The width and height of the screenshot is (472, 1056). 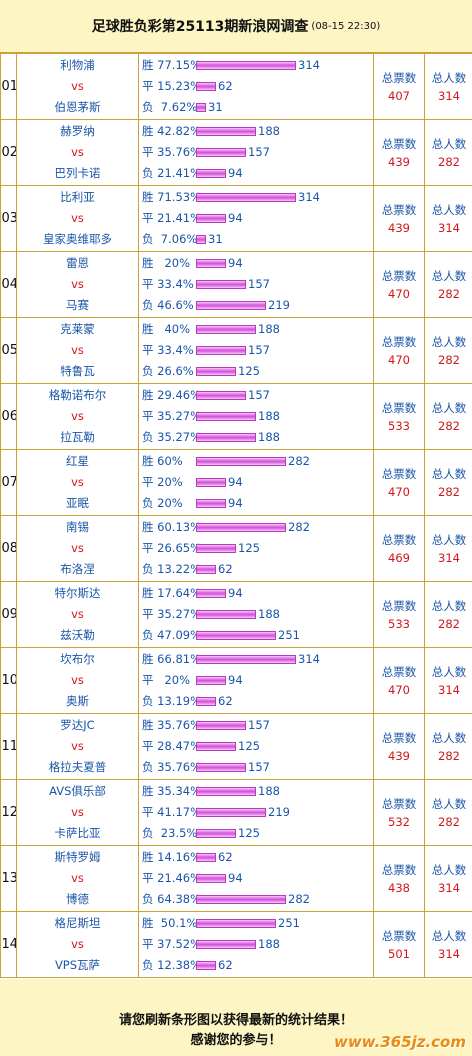 What do you see at coordinates (77, 461) in the screenshot?
I see `home-team: 红星` at bounding box center [77, 461].